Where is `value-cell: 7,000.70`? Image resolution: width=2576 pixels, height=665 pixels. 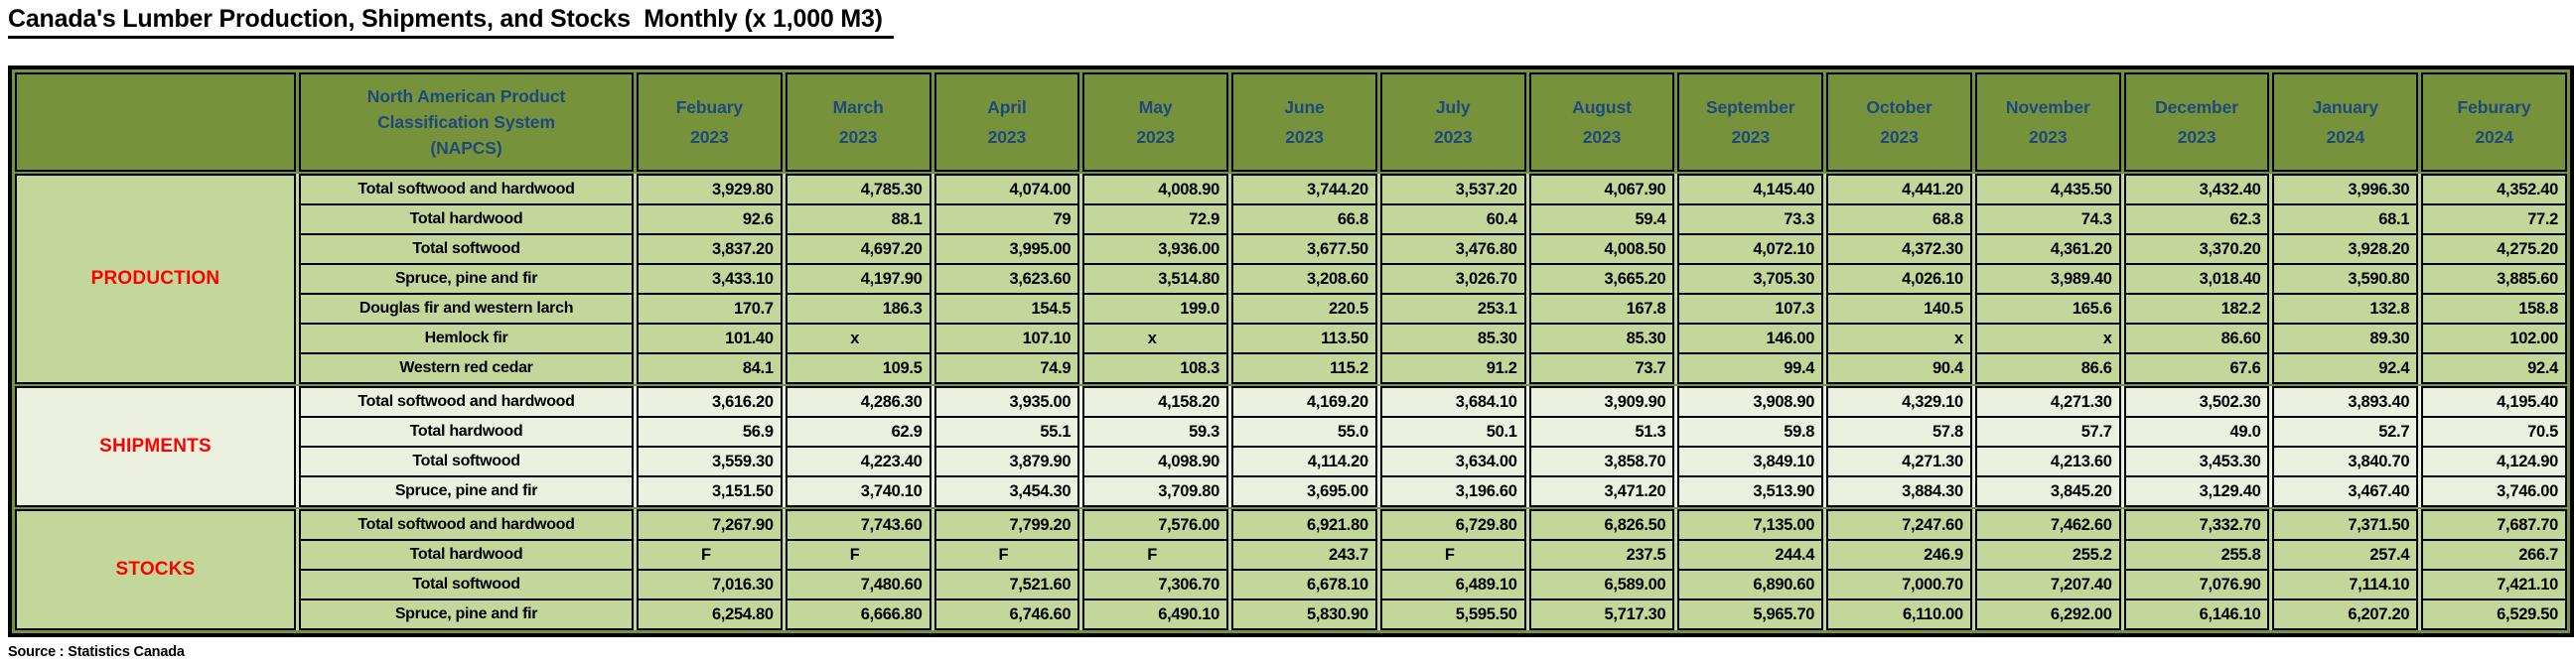 value-cell: 7,000.70 is located at coordinates (1899, 583).